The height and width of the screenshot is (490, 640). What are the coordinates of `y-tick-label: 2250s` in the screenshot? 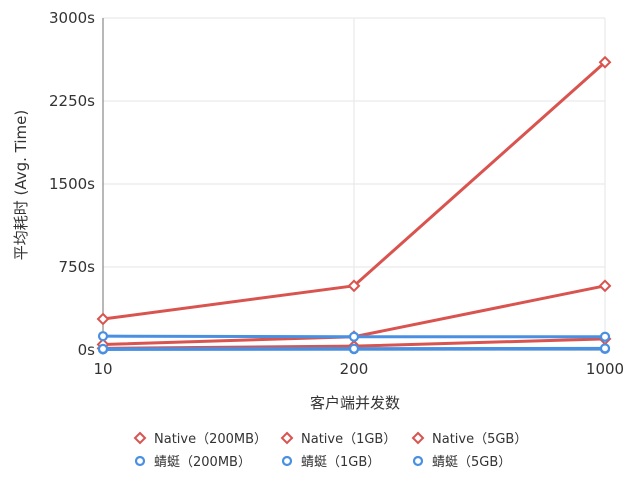 It's located at (72, 101).